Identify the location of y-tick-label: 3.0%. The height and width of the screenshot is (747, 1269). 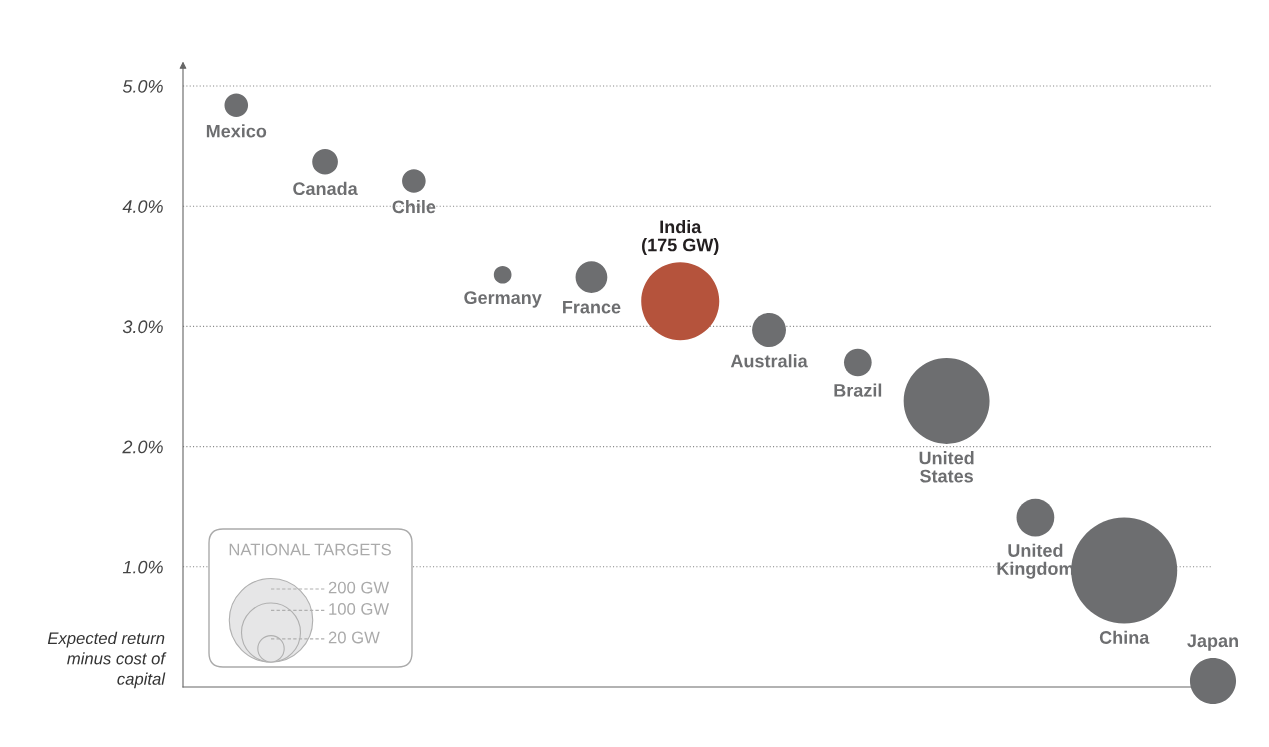
(142, 327).